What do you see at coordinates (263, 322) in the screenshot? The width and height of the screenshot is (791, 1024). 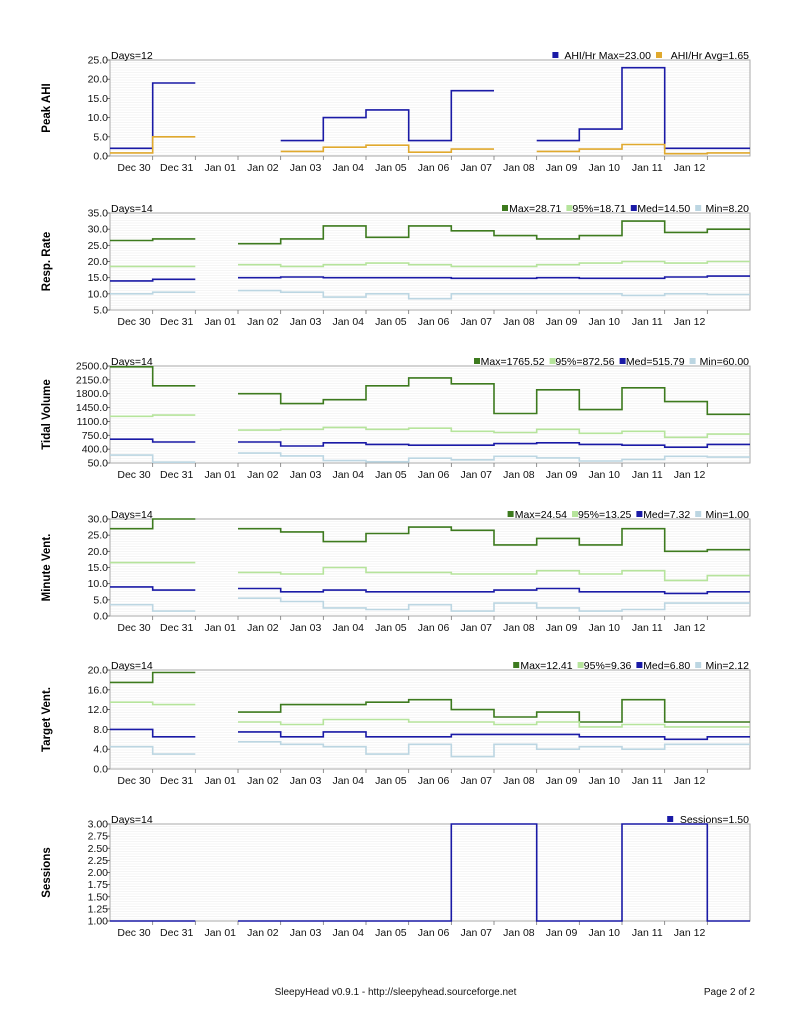 I see `x-tick-label: Jan 02` at bounding box center [263, 322].